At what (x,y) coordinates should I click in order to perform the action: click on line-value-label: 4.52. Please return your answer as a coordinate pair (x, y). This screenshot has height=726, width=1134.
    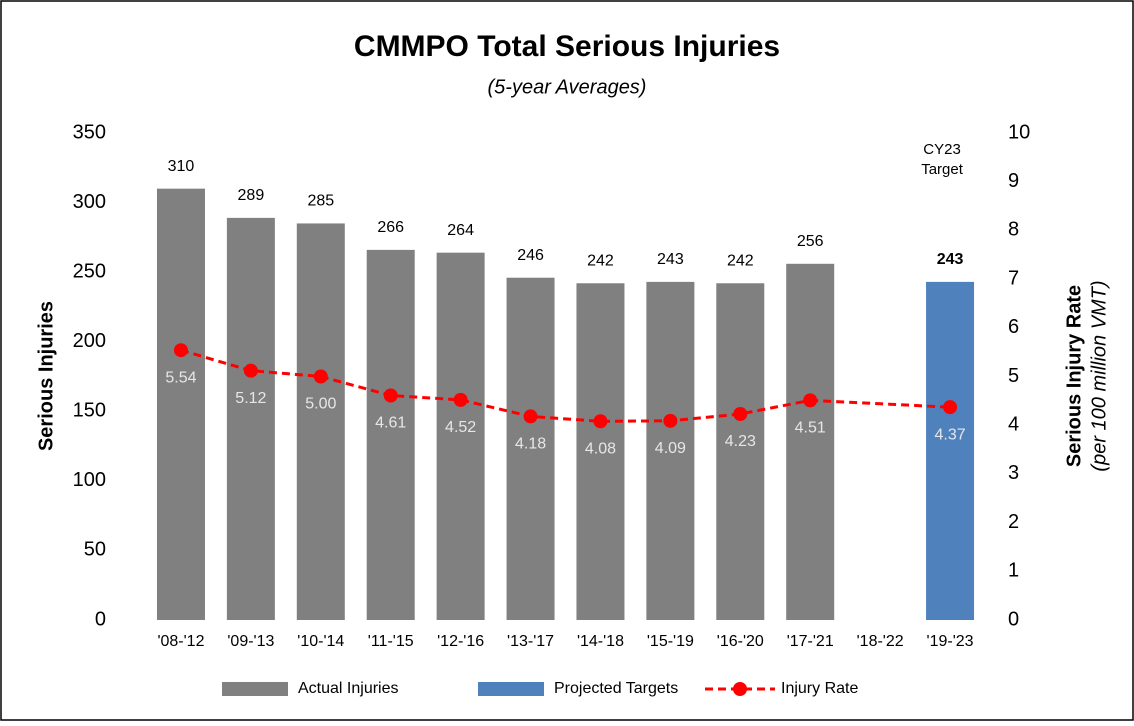
    Looking at the image, I should click on (460, 427).